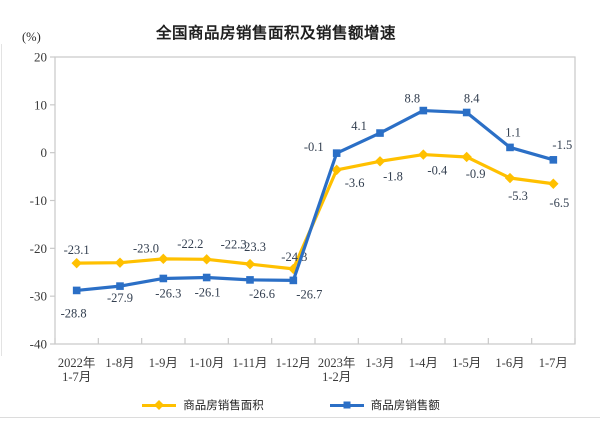  I want to click on svg-text: 4.1, so click(359, 126).